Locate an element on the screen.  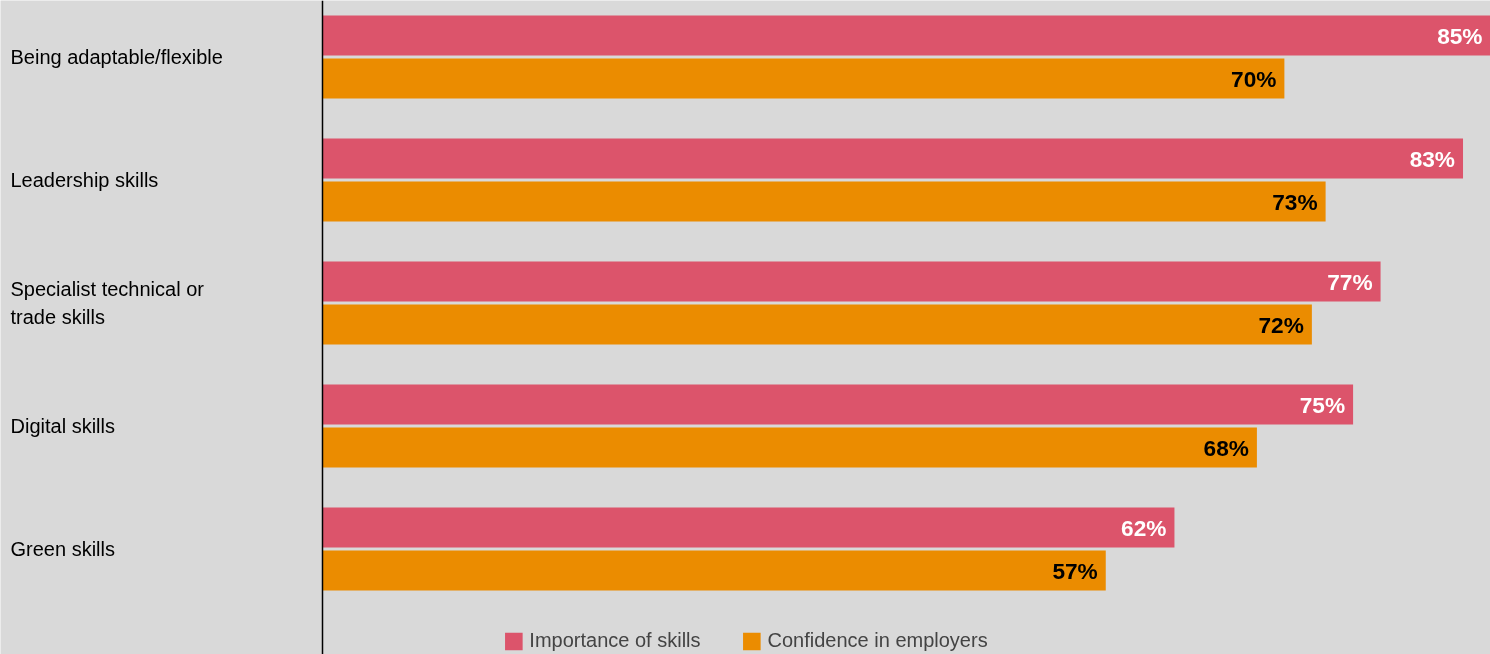
y-tick-label: Digital skills is located at coordinates (62, 426).